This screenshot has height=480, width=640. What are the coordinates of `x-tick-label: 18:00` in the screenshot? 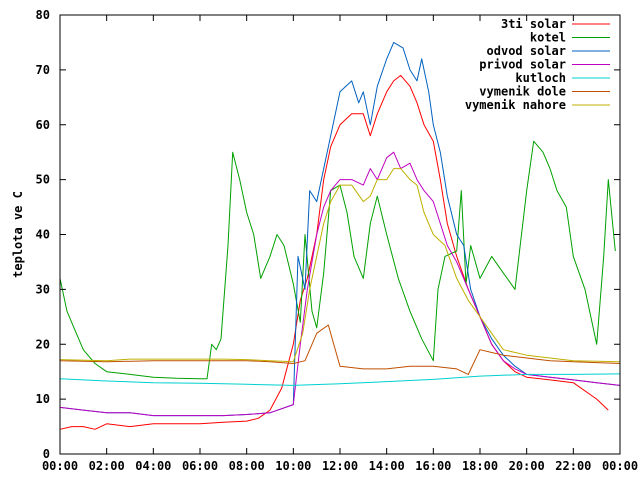 It's located at (480, 466).